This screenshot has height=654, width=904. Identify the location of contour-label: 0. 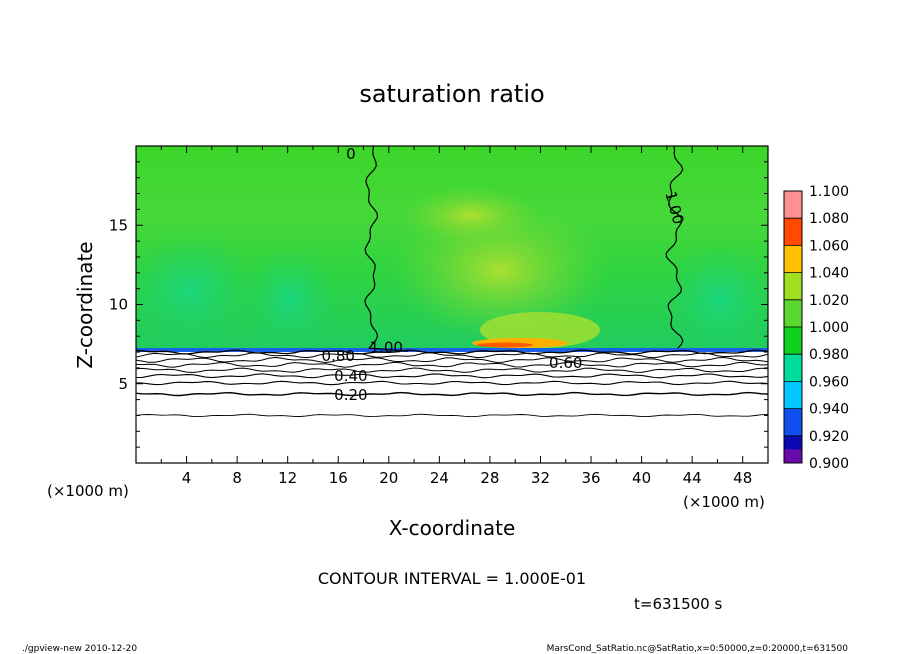
(351, 154).